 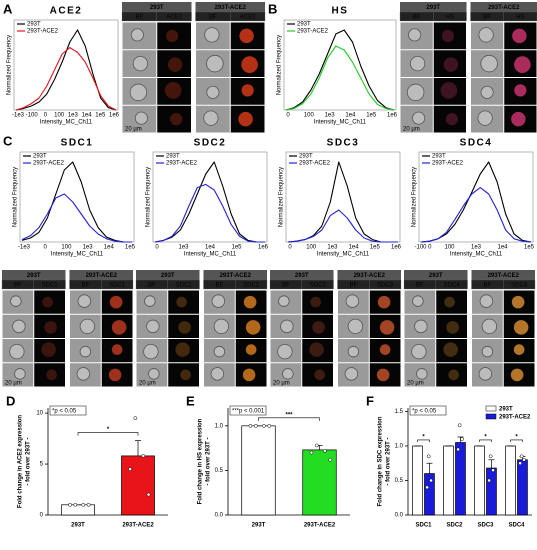 What do you see at coordinates (138, 526) in the screenshot?
I see `x-tick-label: 293T-ACE2` at bounding box center [138, 526].